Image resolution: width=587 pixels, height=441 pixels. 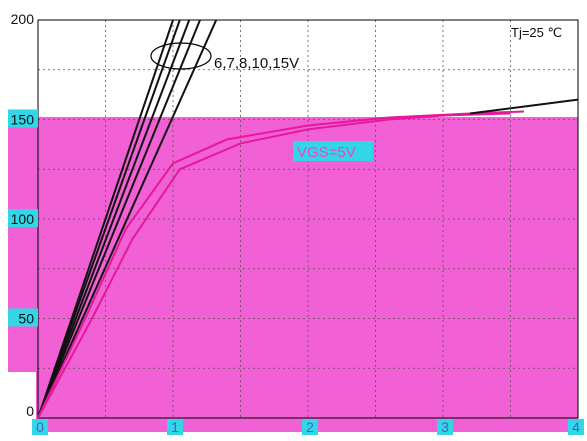 What do you see at coordinates (523, 106) in the screenshot?
I see `series-line-high_vgs_sat` at bounding box center [523, 106].